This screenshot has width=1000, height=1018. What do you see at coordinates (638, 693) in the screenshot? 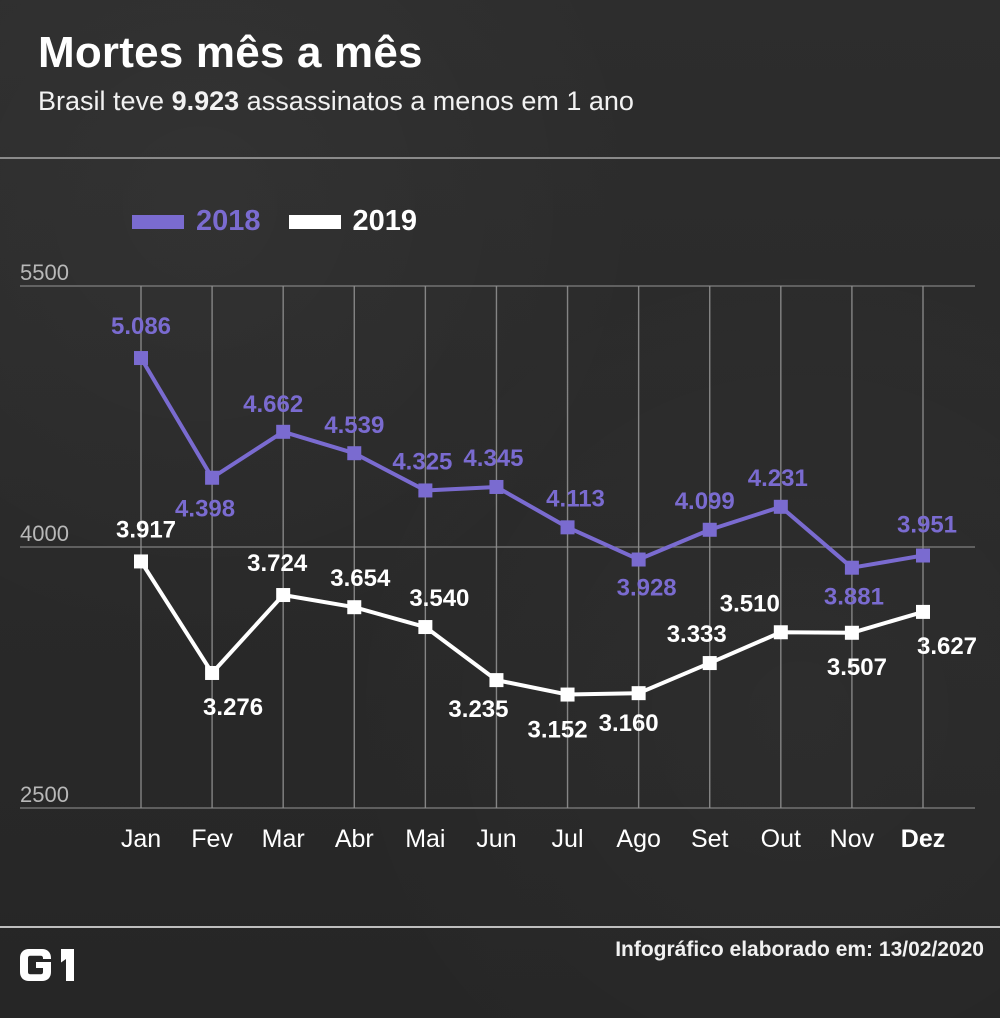
I see `series-2019-point-ago` at bounding box center [638, 693].